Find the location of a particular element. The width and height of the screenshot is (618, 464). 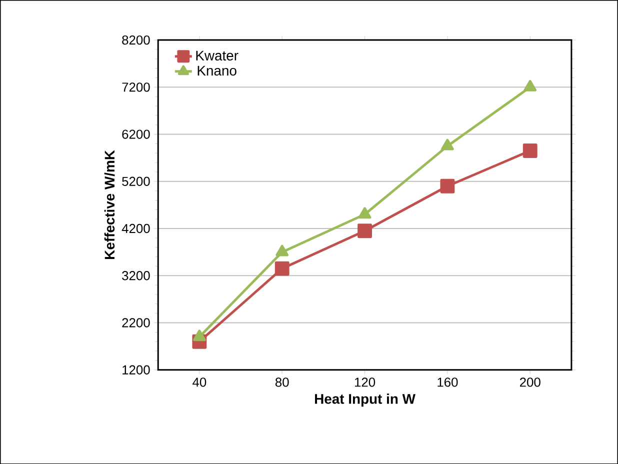

y-tick-label: 4200 is located at coordinates (136, 228).